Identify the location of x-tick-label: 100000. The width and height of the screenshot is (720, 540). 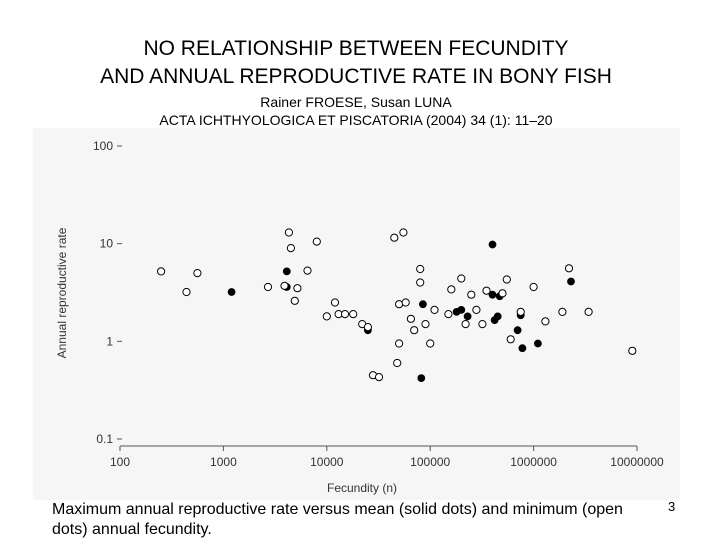
(430, 462).